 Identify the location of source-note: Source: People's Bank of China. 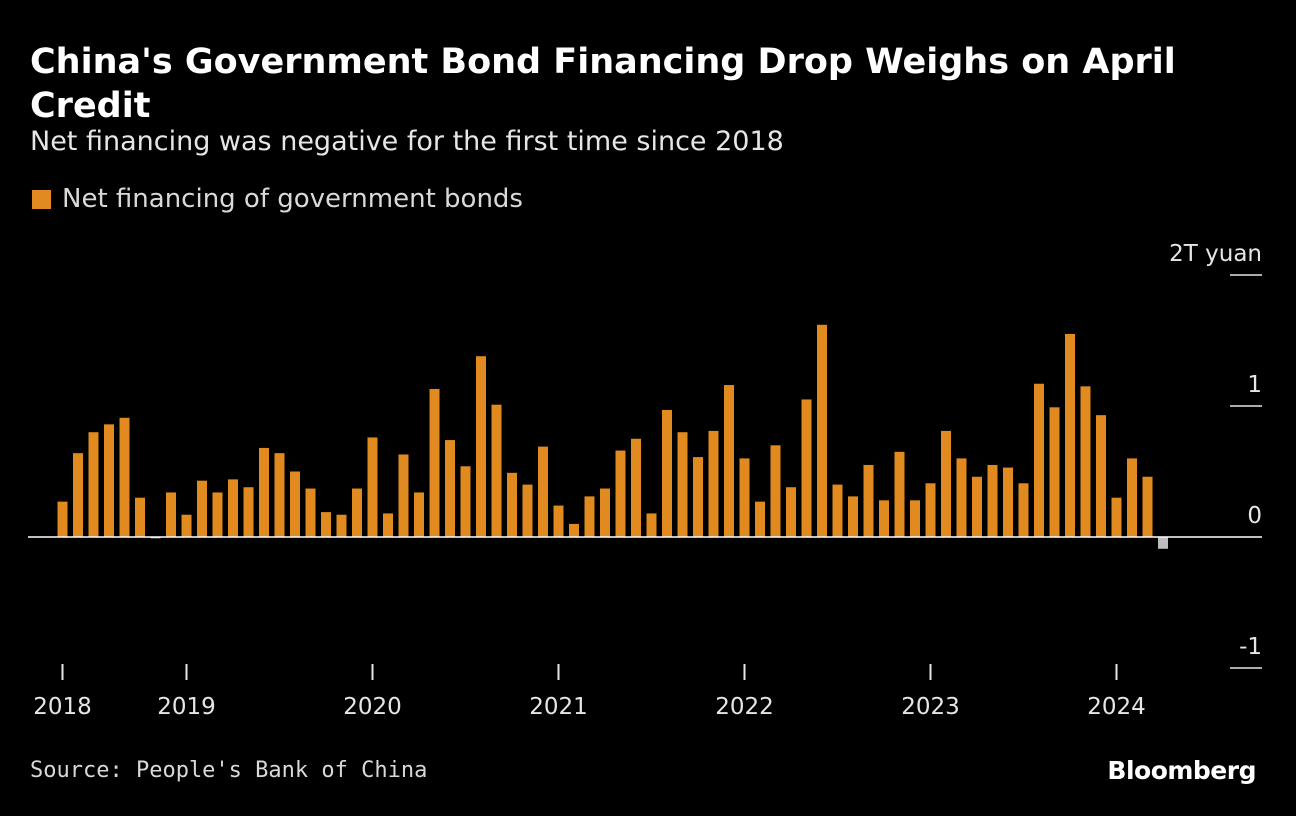
(229, 770).